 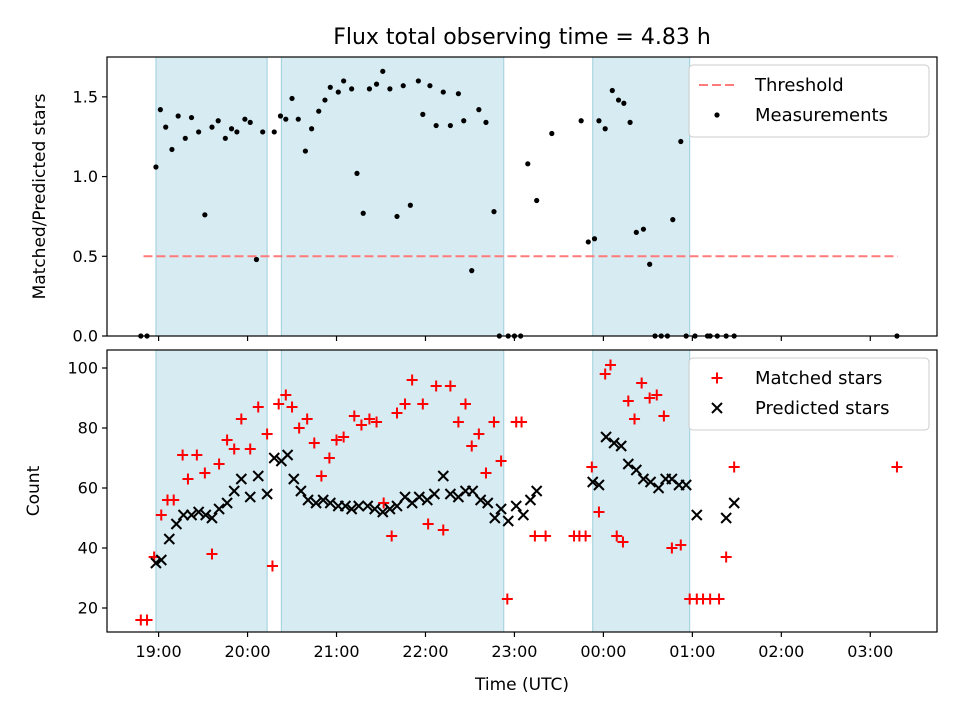 What do you see at coordinates (809, 394) in the screenshot?
I see `legend: Matched stars Predicted stars` at bounding box center [809, 394].